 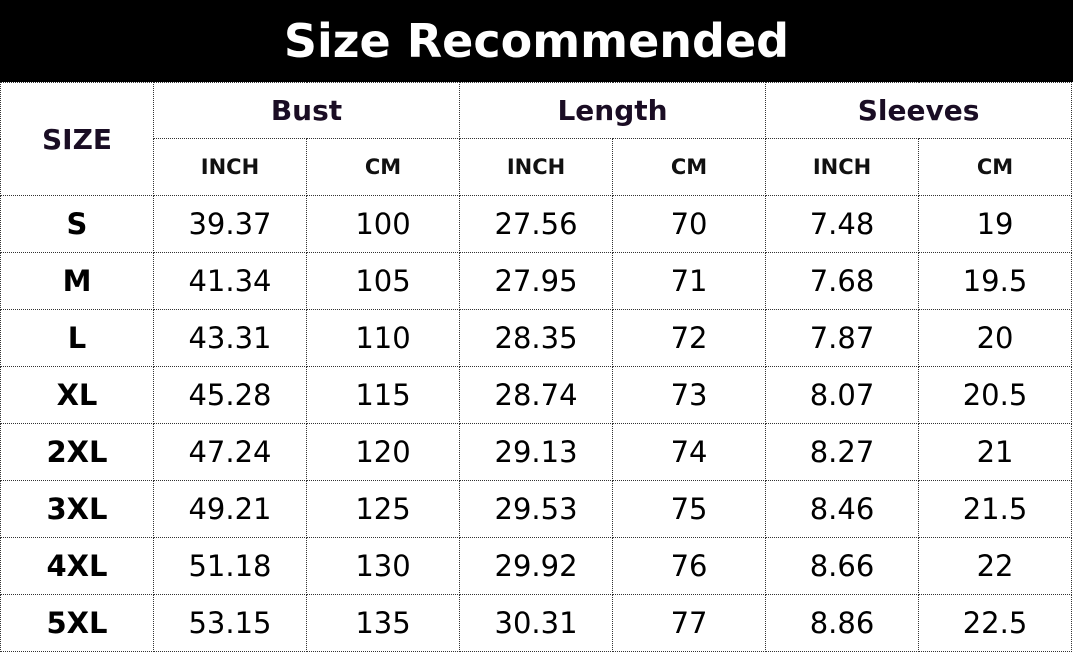 I want to click on table-row: XL 45.28 115 28.74 73 8.07 20.5, so click(x=536, y=395).